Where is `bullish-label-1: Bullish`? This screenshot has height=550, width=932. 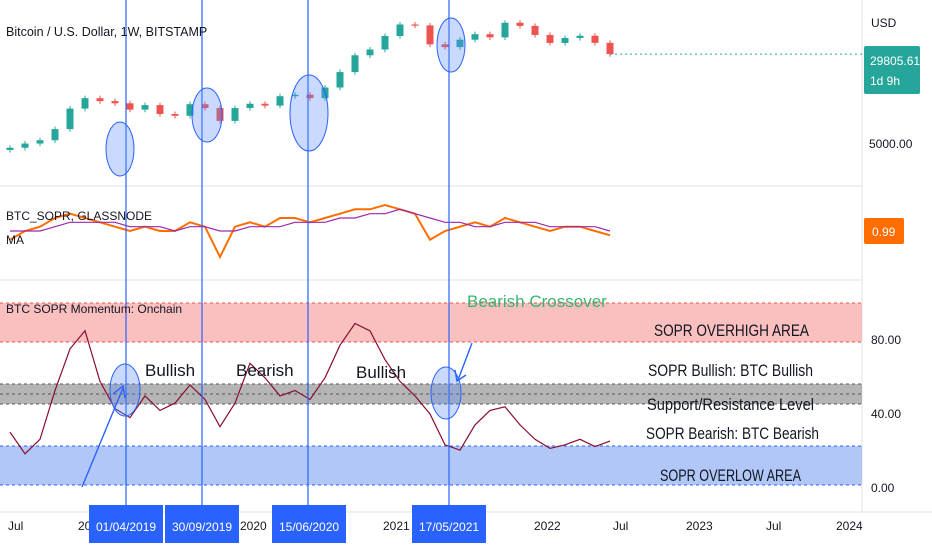
bullish-label-1: Bullish is located at coordinates (170, 370).